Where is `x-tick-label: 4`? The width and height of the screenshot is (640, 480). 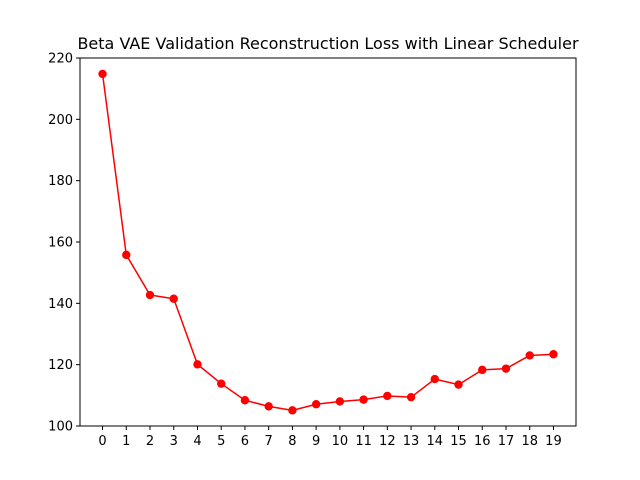 x-tick-label: 4 is located at coordinates (197, 441).